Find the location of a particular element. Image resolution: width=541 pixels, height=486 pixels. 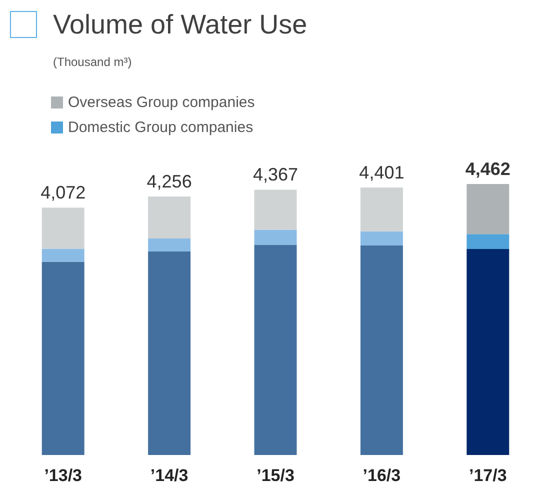

legend-label: Domestic Group companies is located at coordinates (161, 127).